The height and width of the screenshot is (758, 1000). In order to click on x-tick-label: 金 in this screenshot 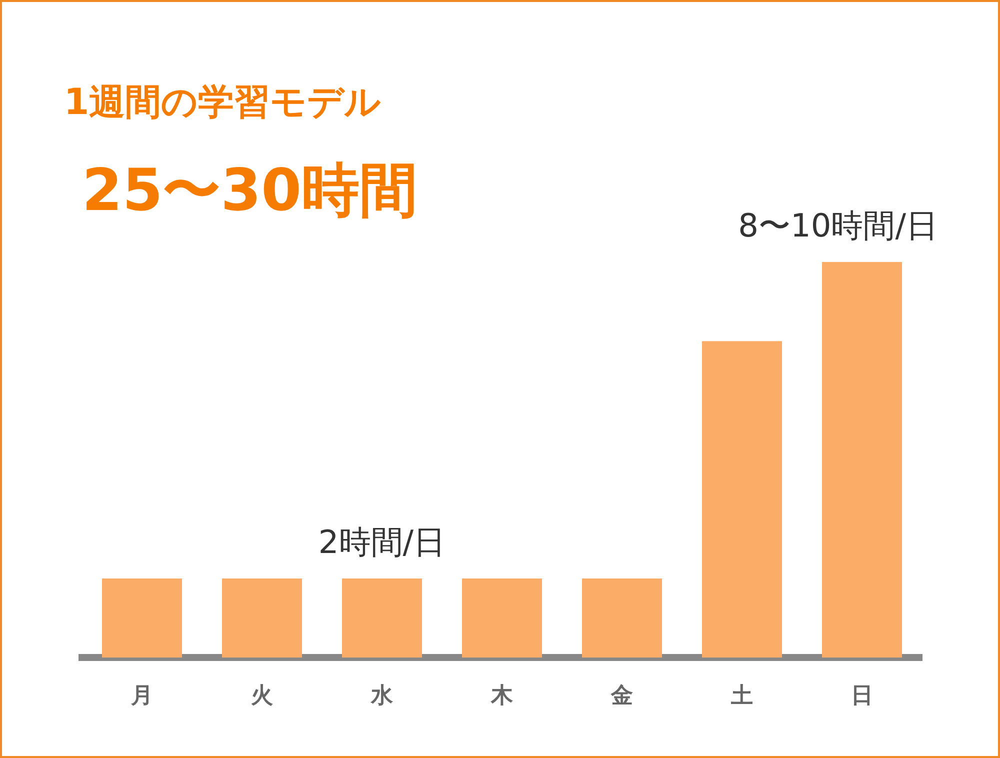, I will do `click(621, 696)`.